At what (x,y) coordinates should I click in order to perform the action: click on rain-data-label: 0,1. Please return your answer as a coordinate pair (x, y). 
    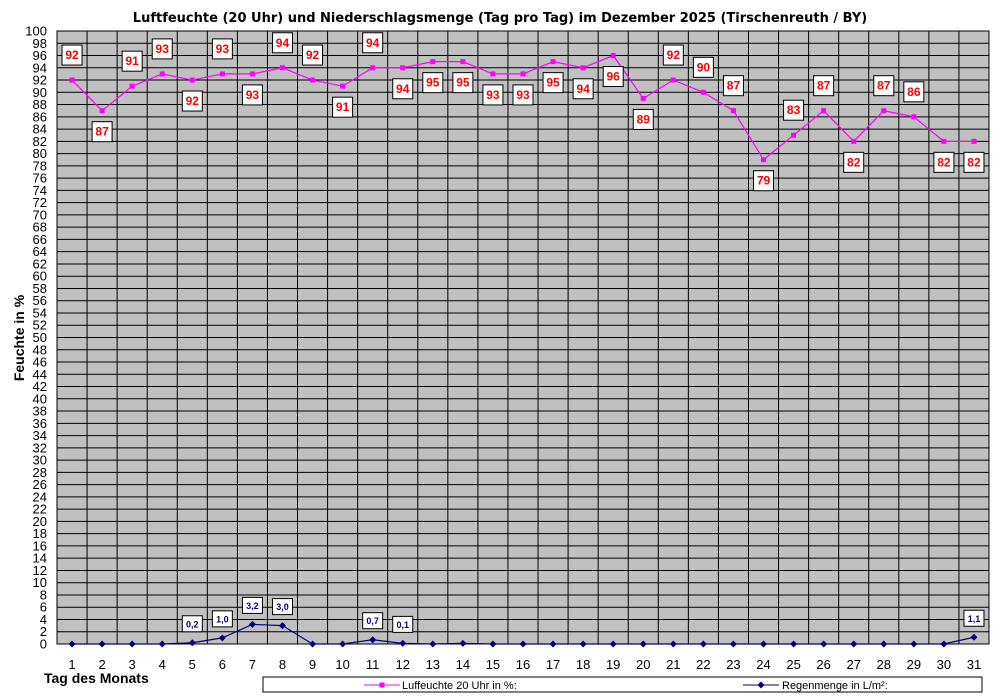
    Looking at the image, I should click on (403, 624).